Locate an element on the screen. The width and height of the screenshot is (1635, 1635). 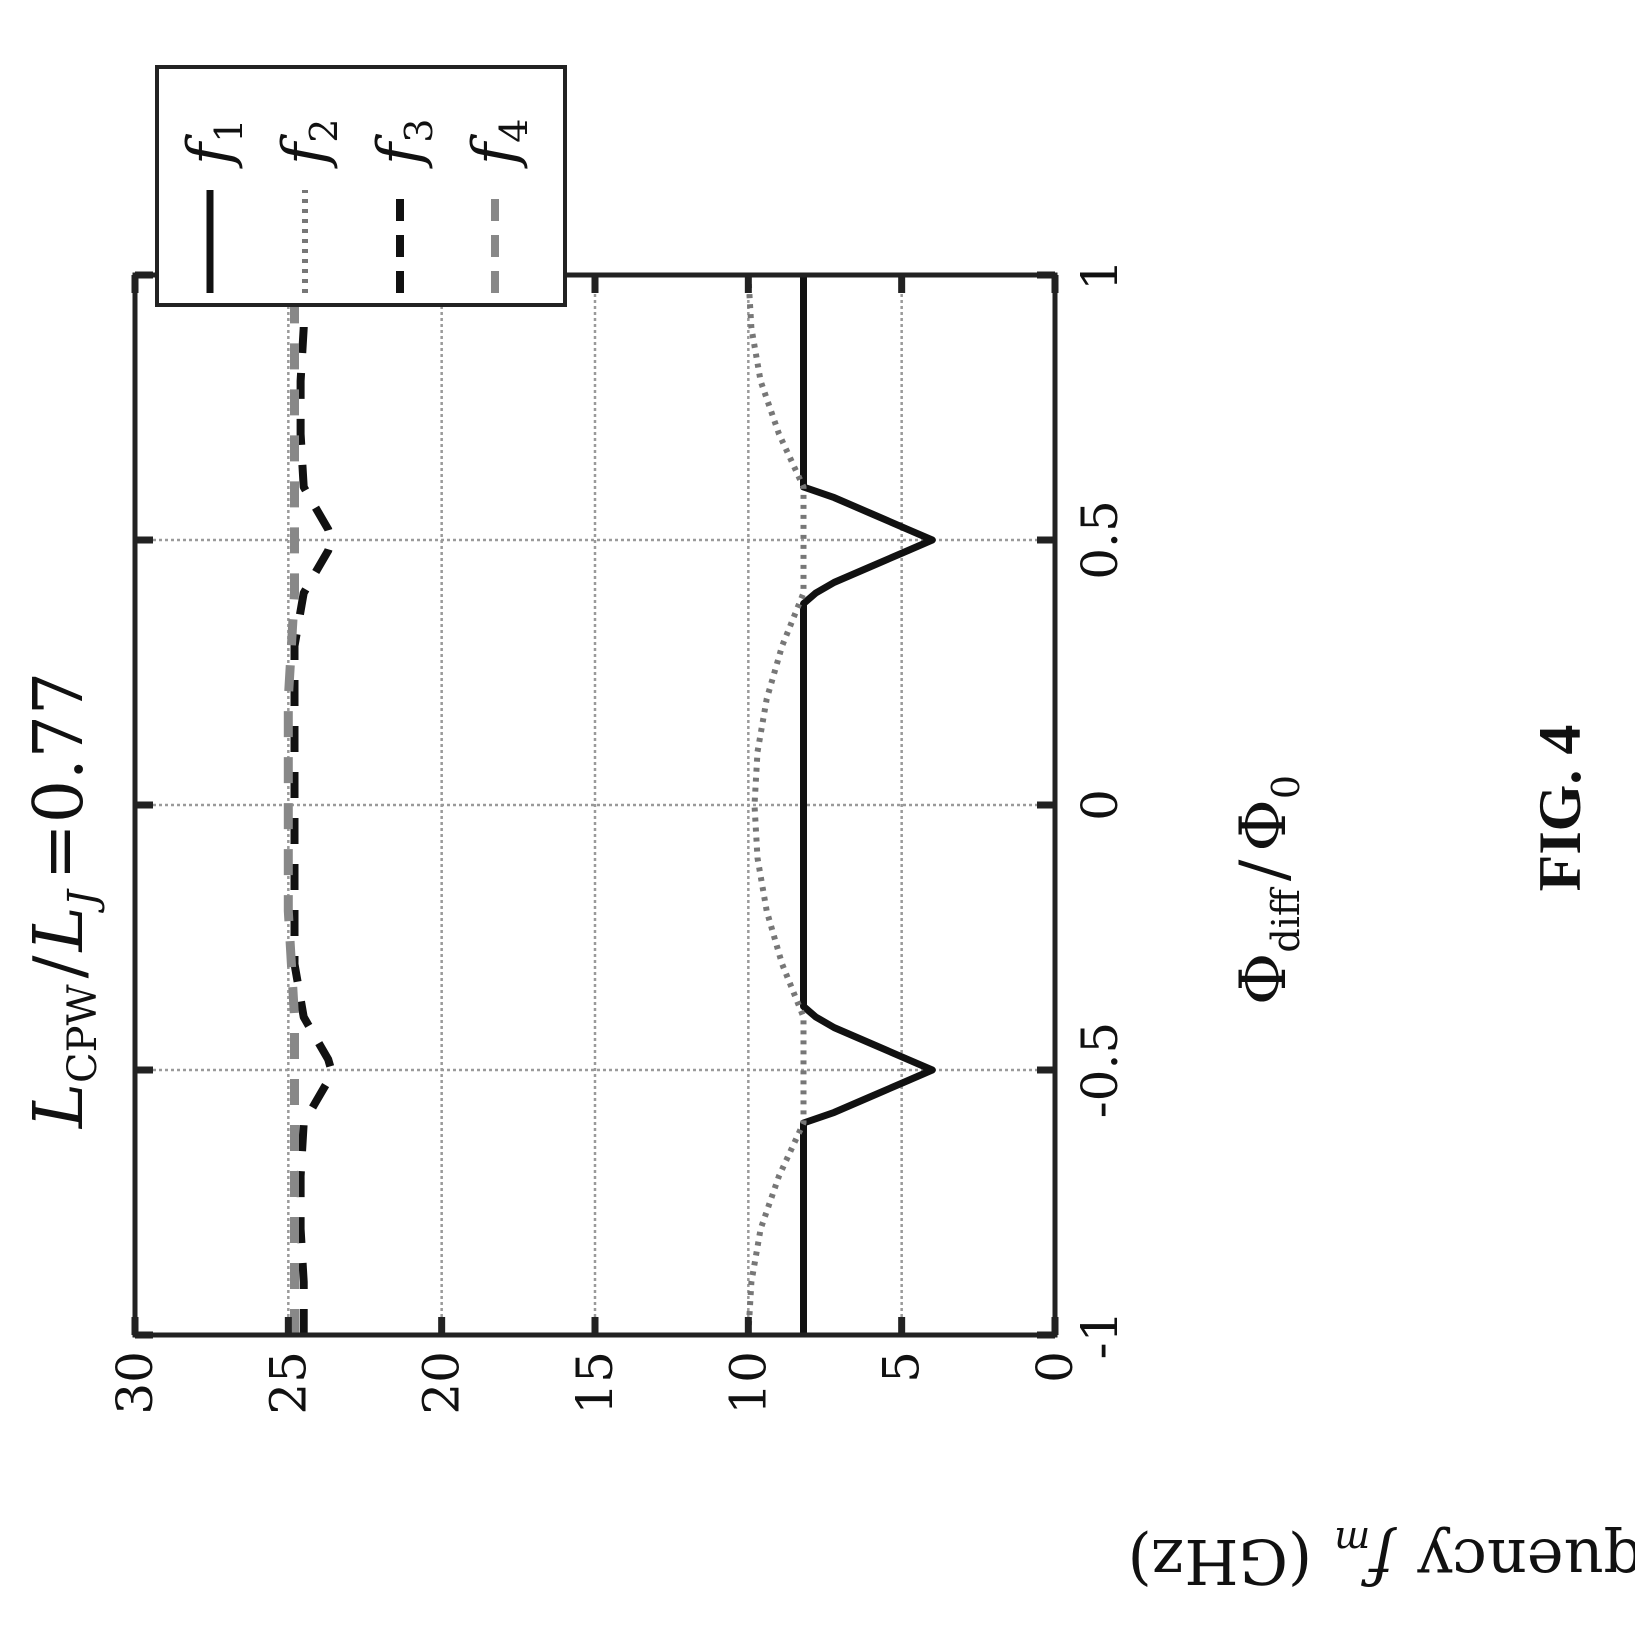
series-line-f2 is located at coordinates (776, 805).